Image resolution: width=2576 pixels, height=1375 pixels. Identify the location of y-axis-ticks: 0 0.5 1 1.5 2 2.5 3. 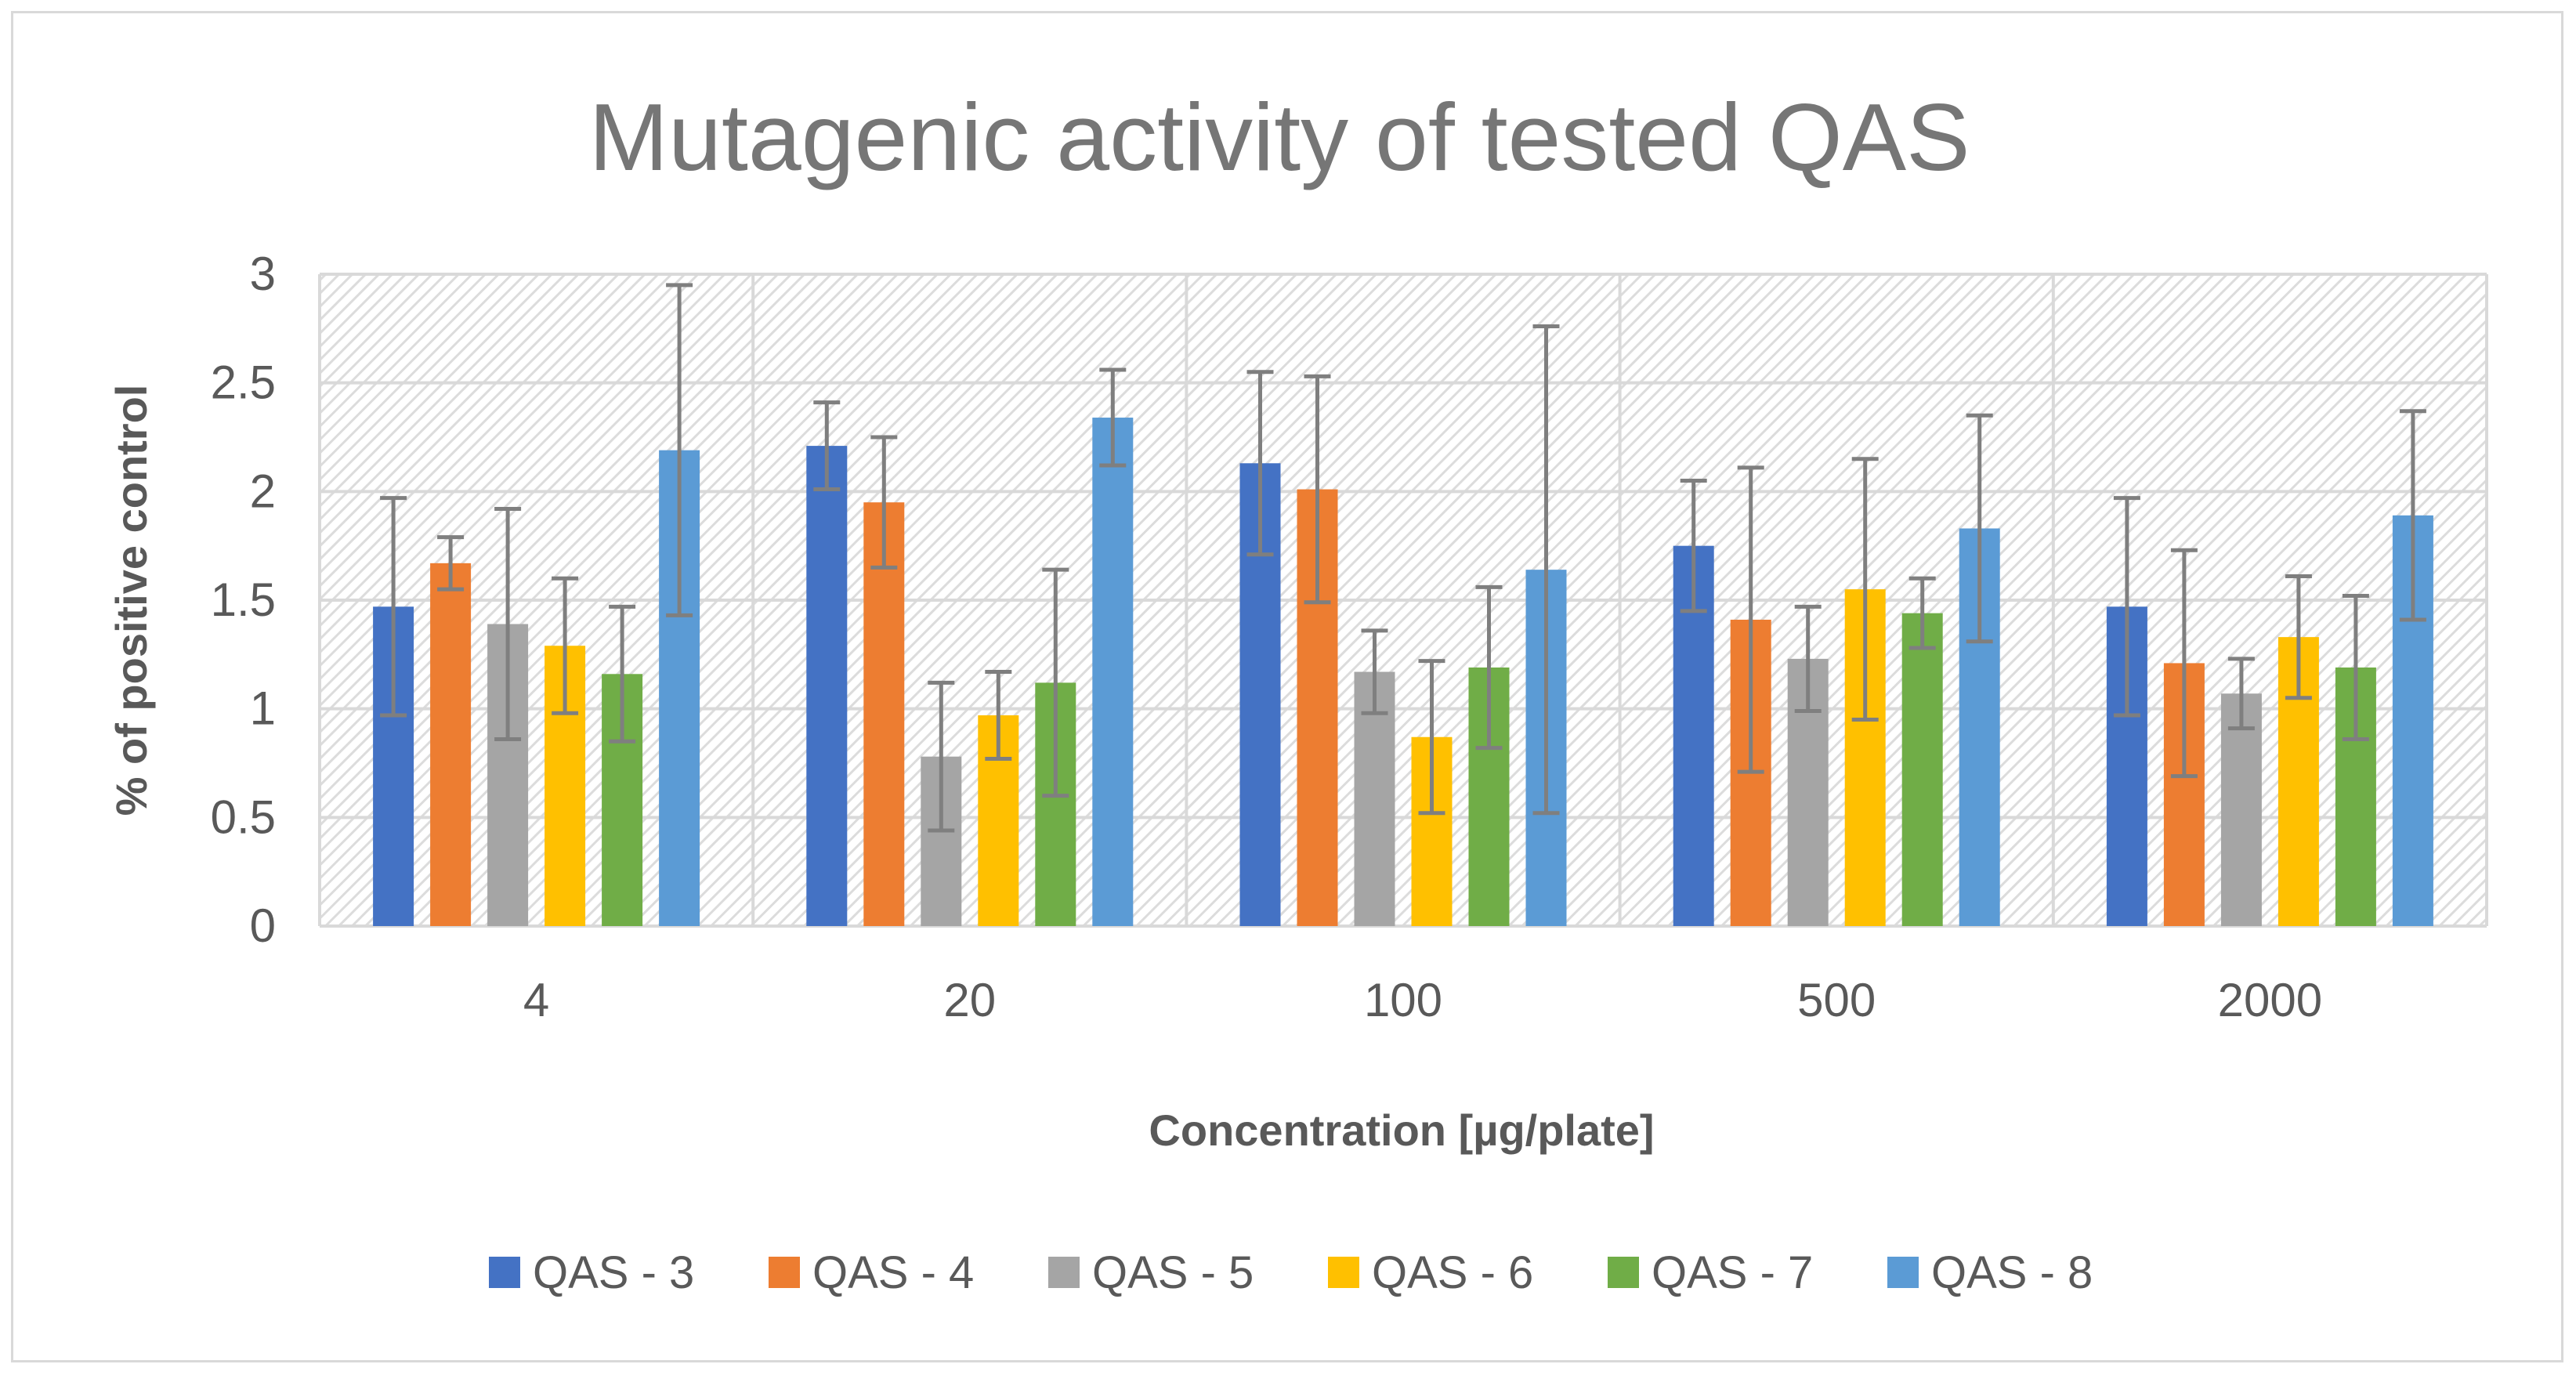
(243, 600).